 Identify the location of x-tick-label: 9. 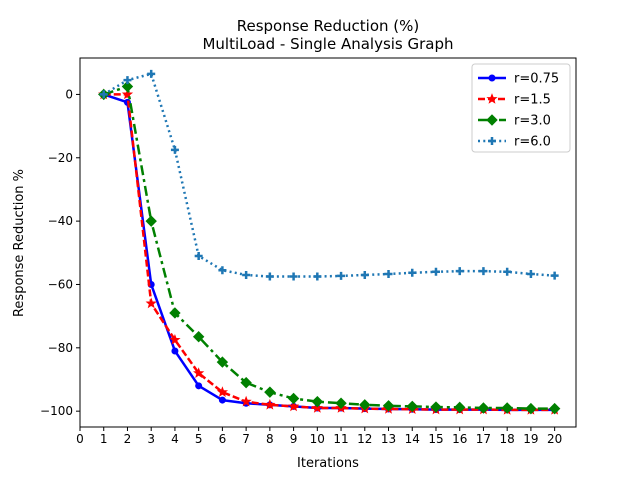
(294, 439).